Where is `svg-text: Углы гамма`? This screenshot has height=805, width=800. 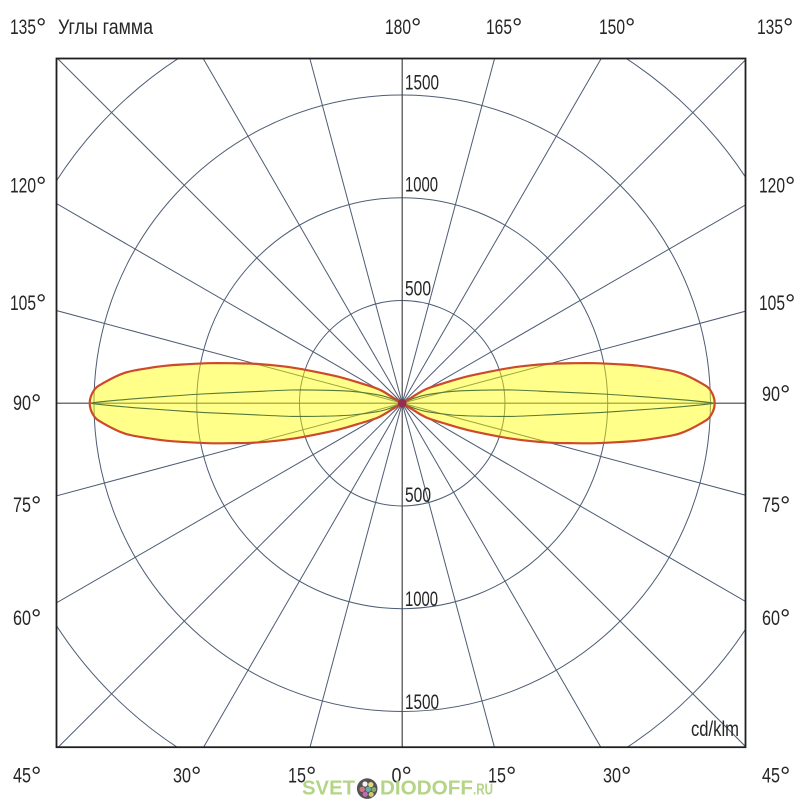 svg-text: Углы гамма is located at coordinates (105, 27).